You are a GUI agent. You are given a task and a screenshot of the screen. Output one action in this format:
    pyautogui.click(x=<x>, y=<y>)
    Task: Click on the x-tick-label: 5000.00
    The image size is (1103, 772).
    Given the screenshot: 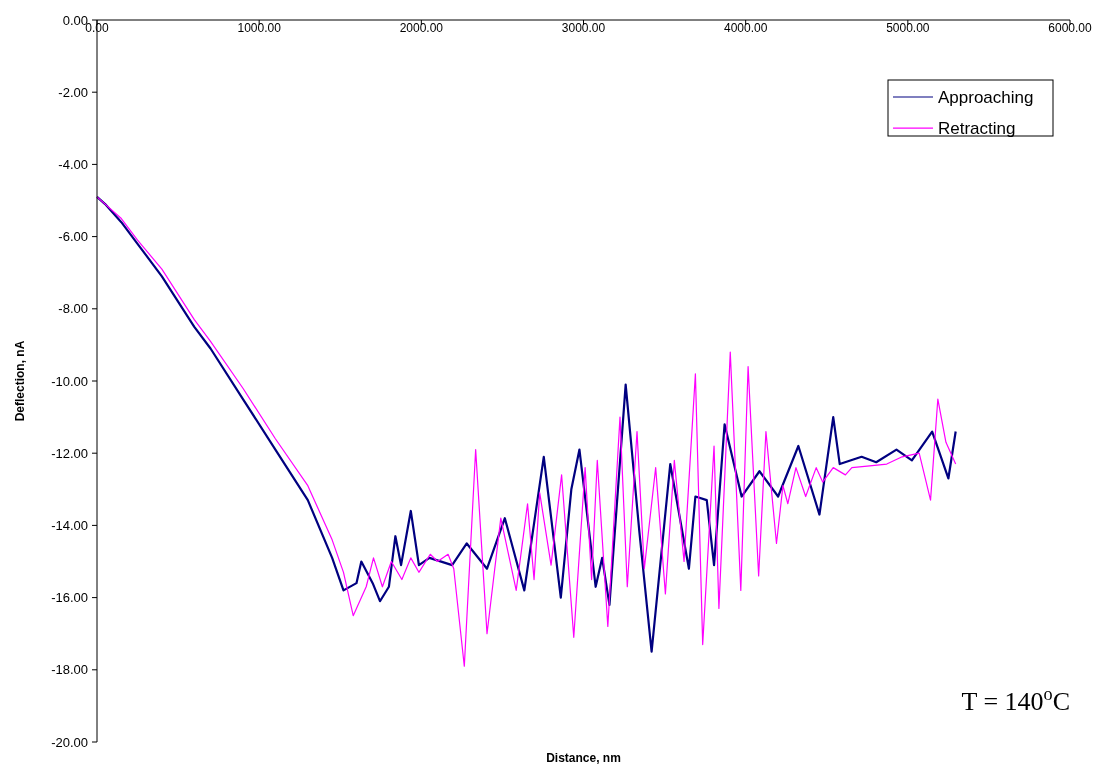 What is the action you would take?
    pyautogui.click(x=908, y=28)
    